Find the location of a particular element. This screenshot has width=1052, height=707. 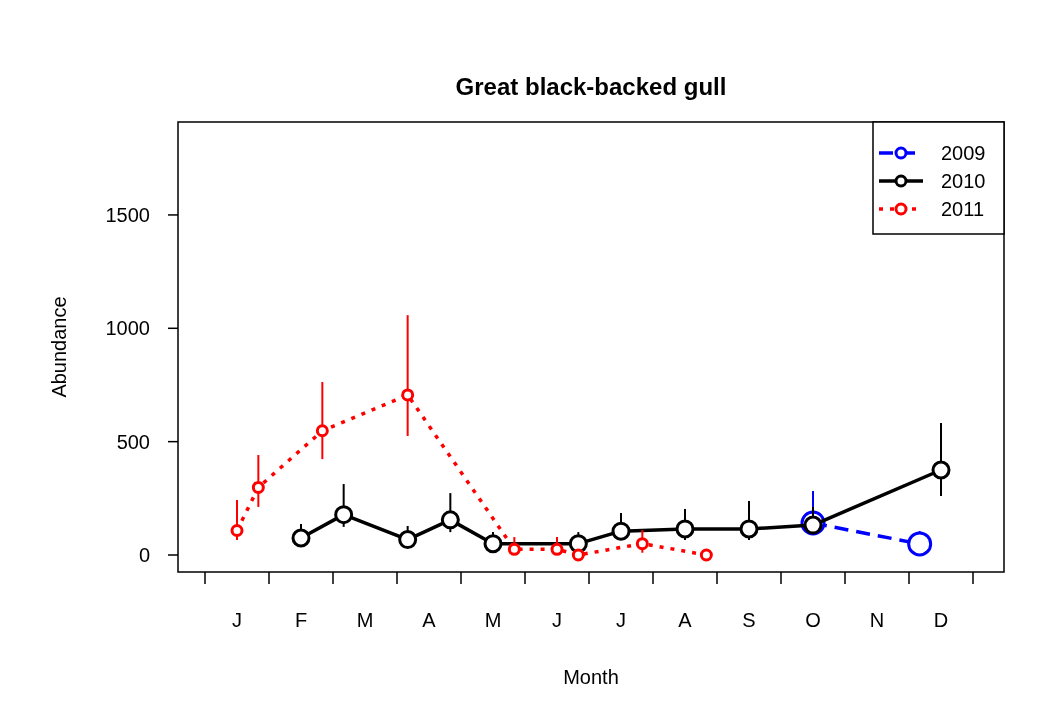

legend-label: 2010 is located at coordinates (963, 181).